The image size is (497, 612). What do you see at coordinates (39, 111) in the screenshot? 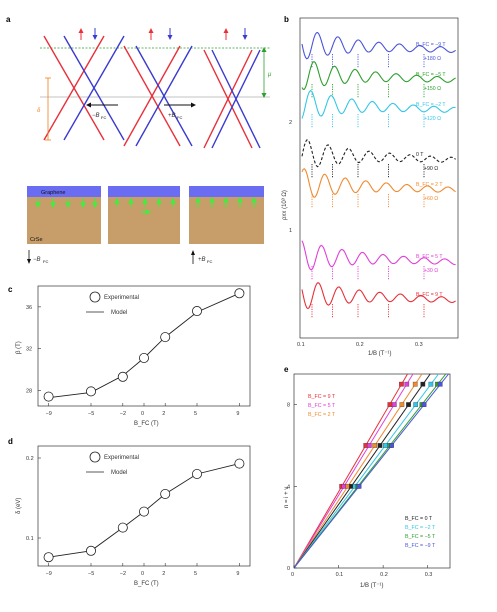
I see `delta-label: δ` at bounding box center [39, 111].